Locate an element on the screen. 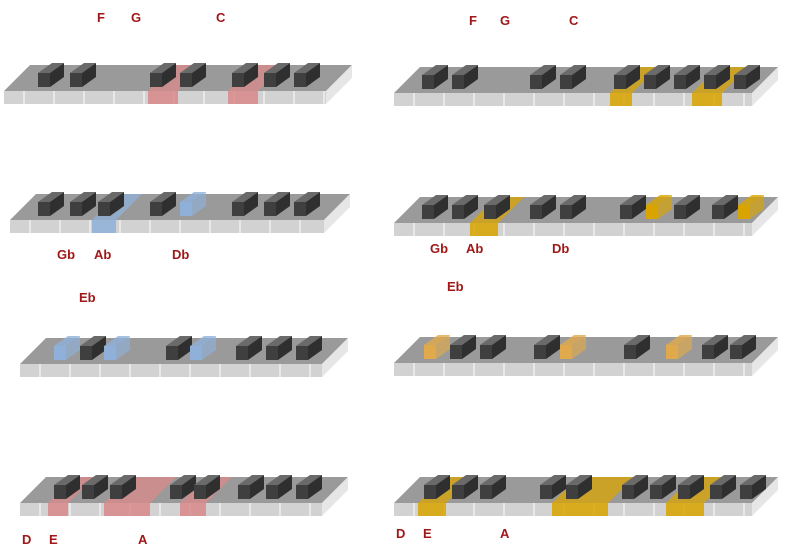 The height and width of the screenshot is (560, 800). note-label-d: D is located at coordinates (27, 539).